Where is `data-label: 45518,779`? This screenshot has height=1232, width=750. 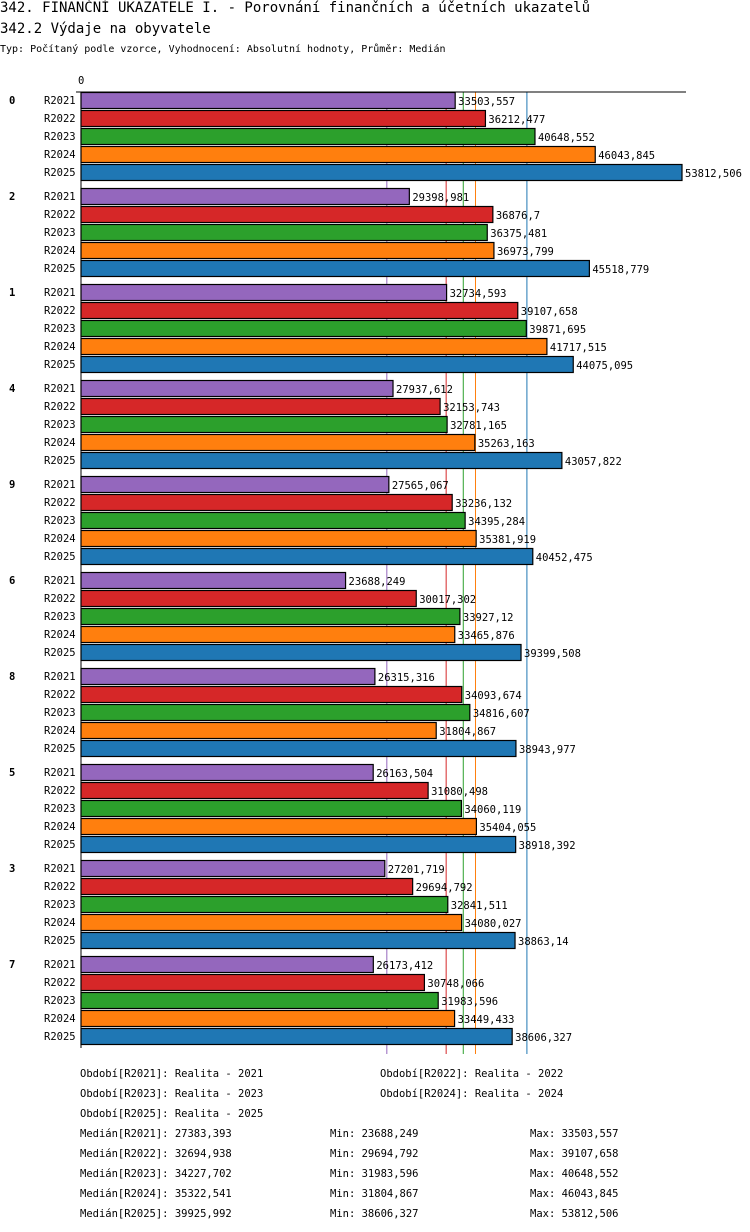
data-label: 45518,779 is located at coordinates (620, 270).